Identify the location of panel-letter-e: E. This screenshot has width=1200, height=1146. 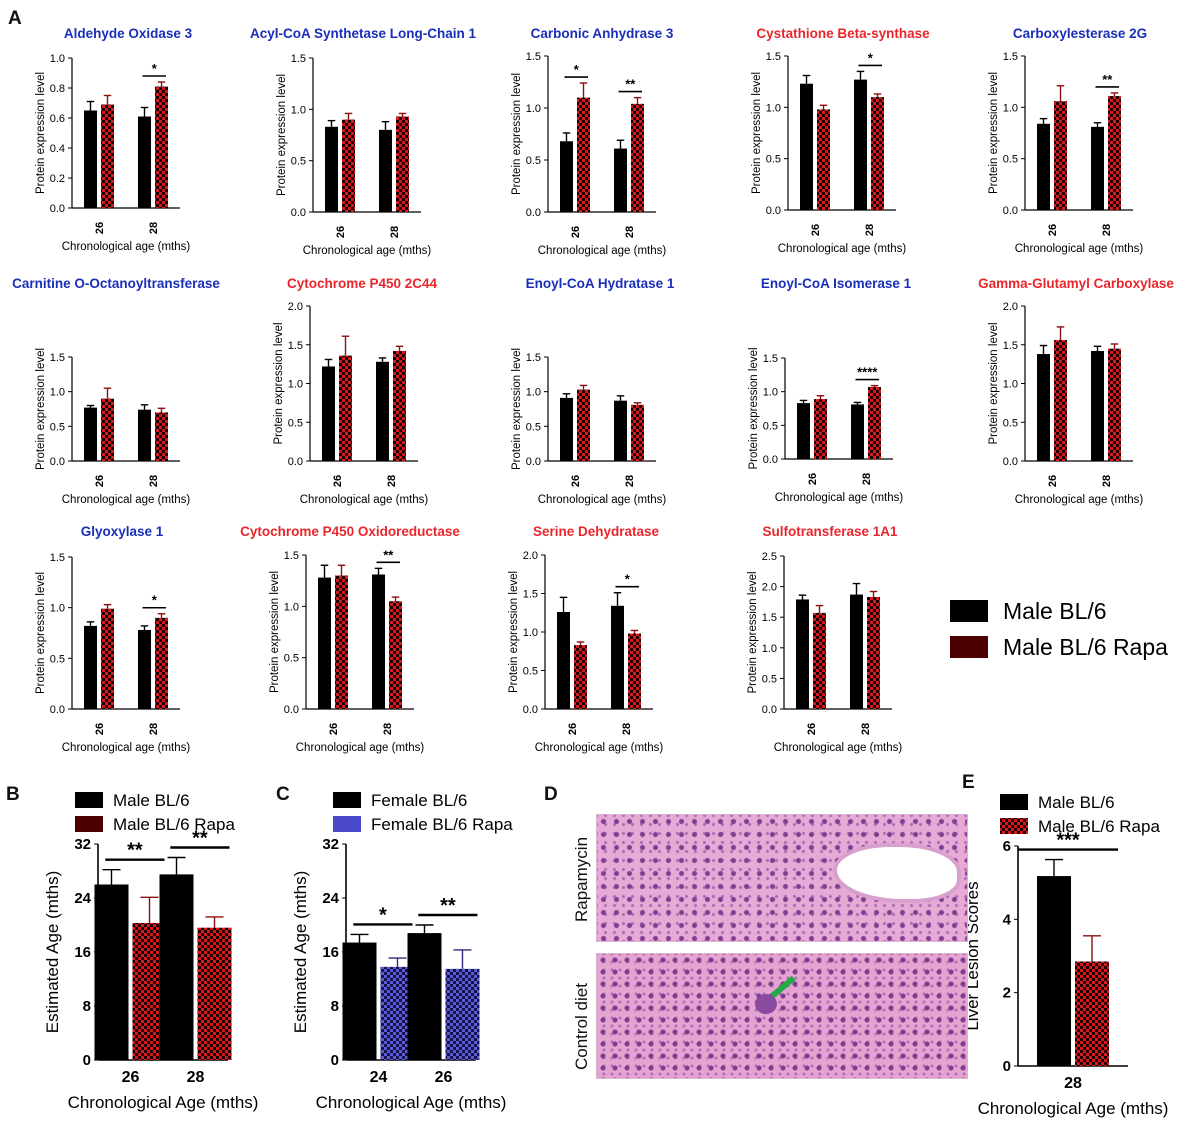
(968, 782).